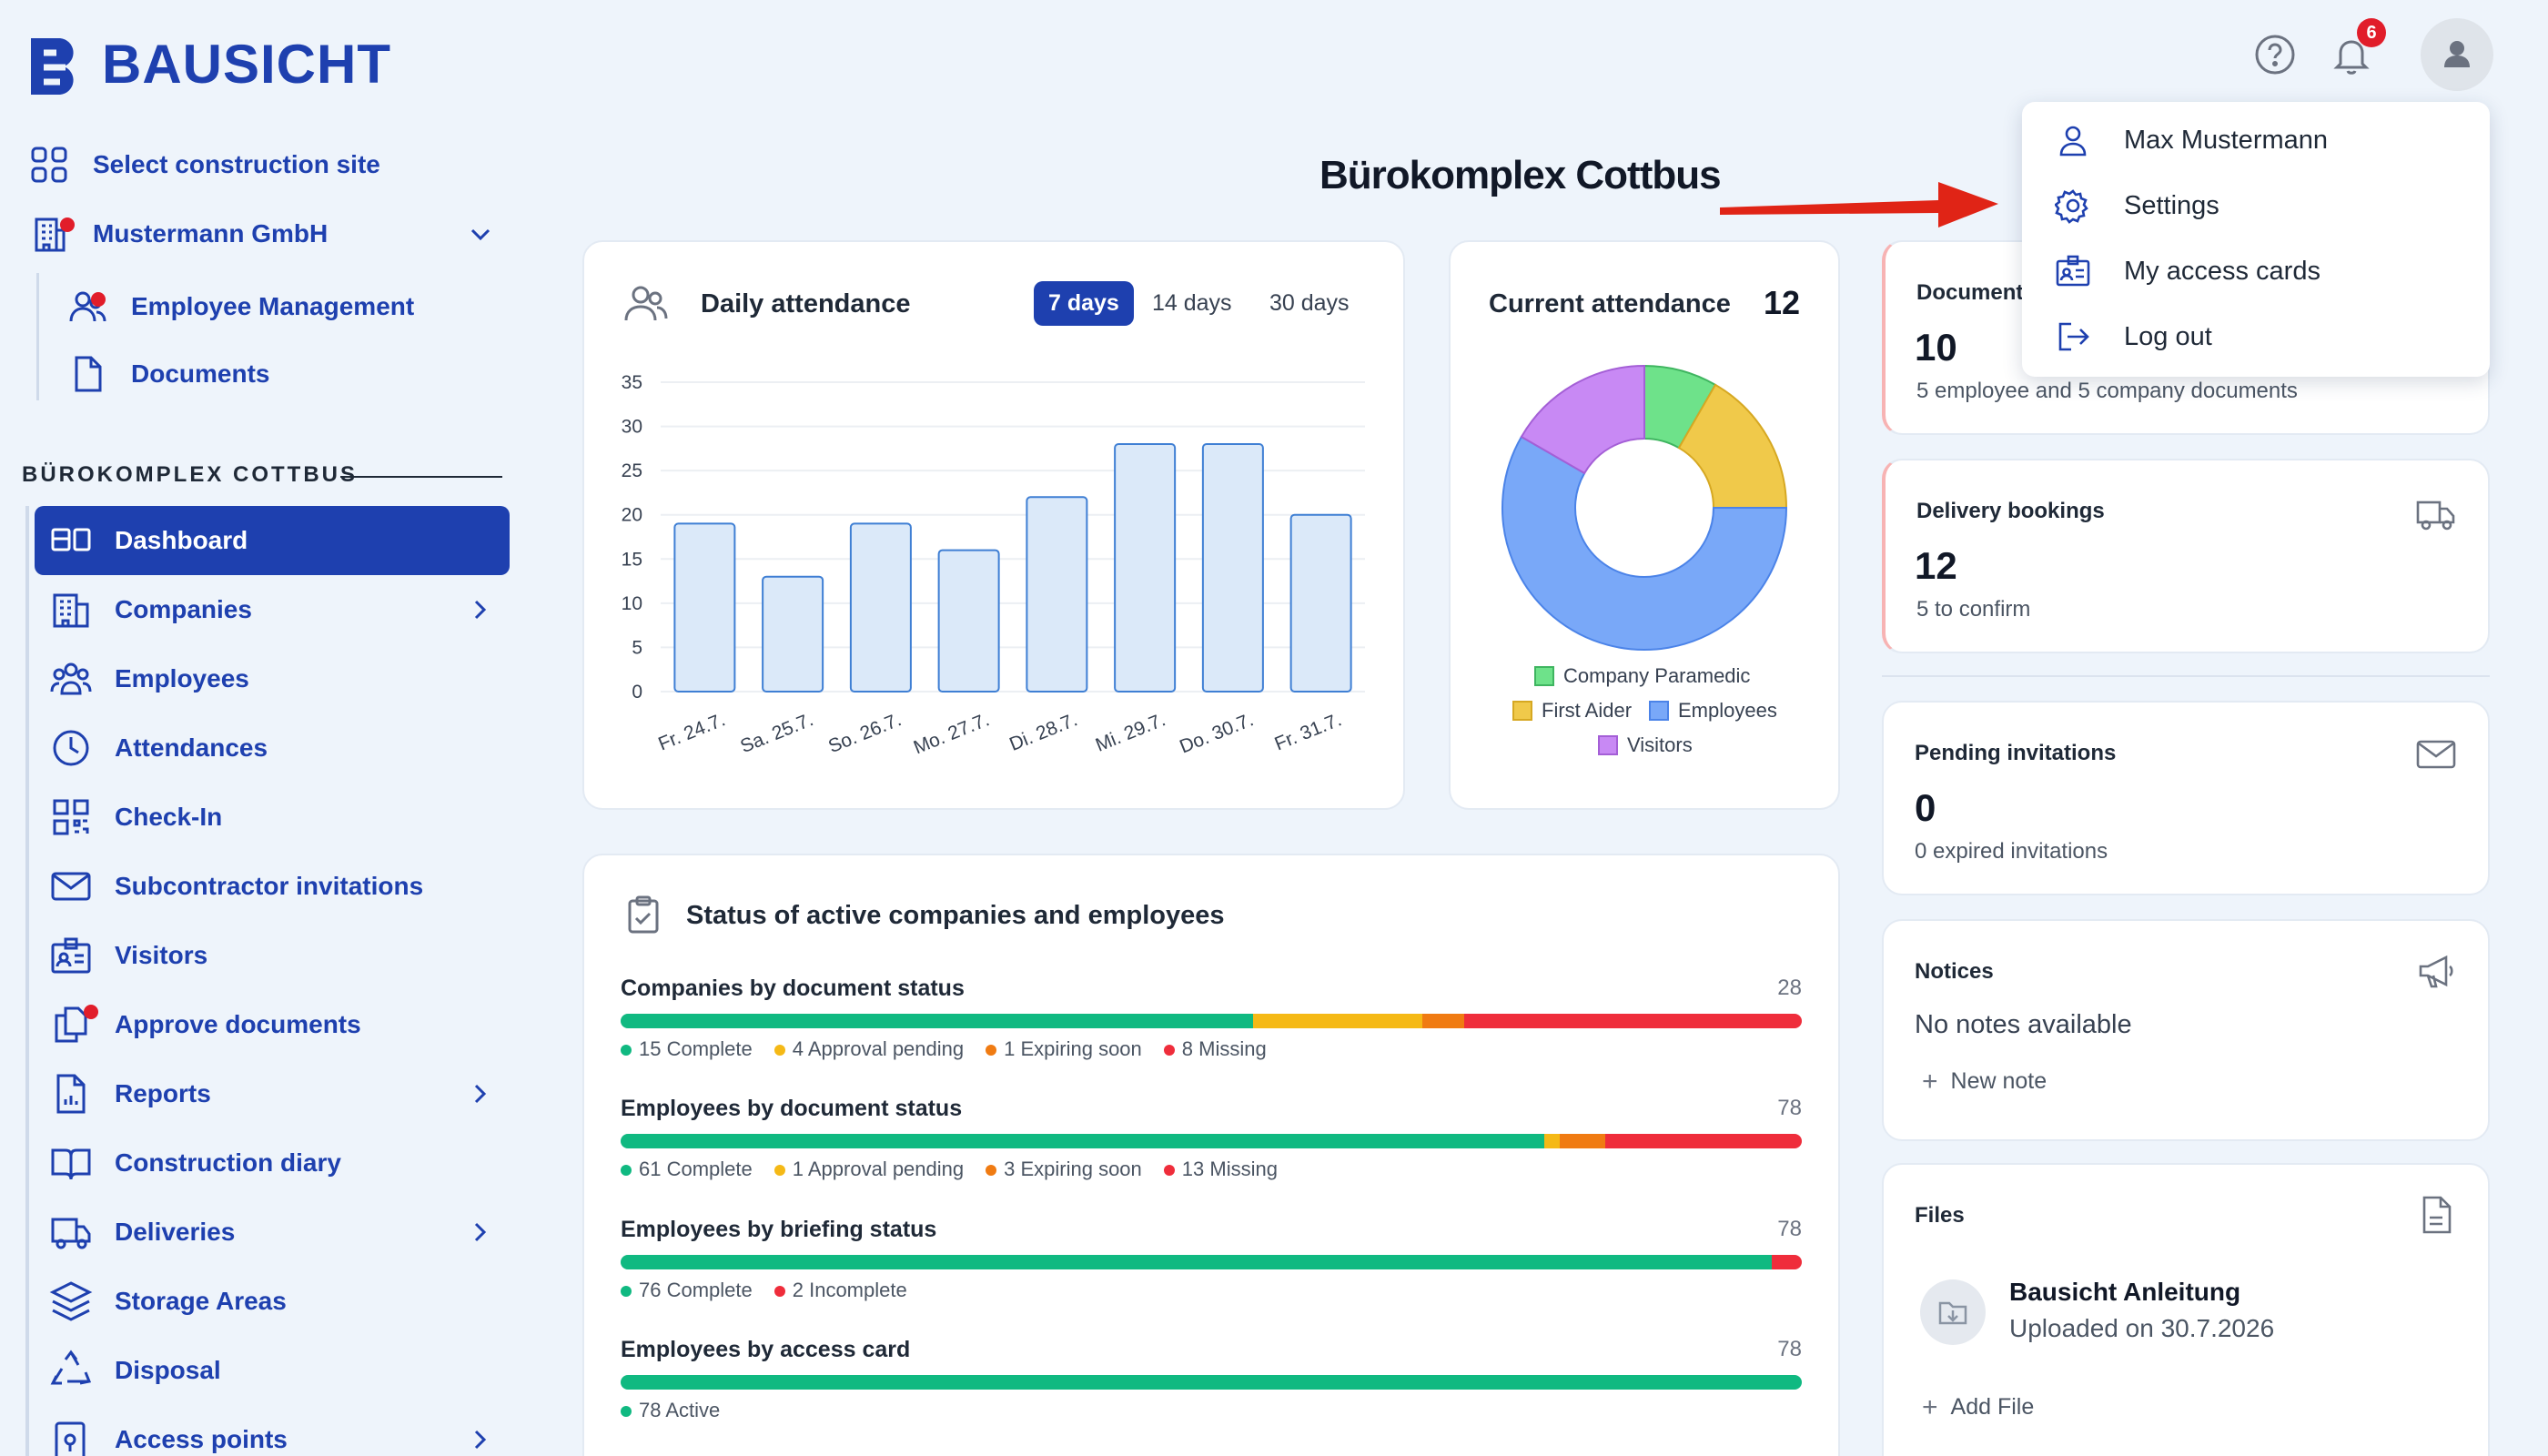 The width and height of the screenshot is (2548, 1456). What do you see at coordinates (671, 1411) in the screenshot?
I see `status-legend-item: 78 Active` at bounding box center [671, 1411].